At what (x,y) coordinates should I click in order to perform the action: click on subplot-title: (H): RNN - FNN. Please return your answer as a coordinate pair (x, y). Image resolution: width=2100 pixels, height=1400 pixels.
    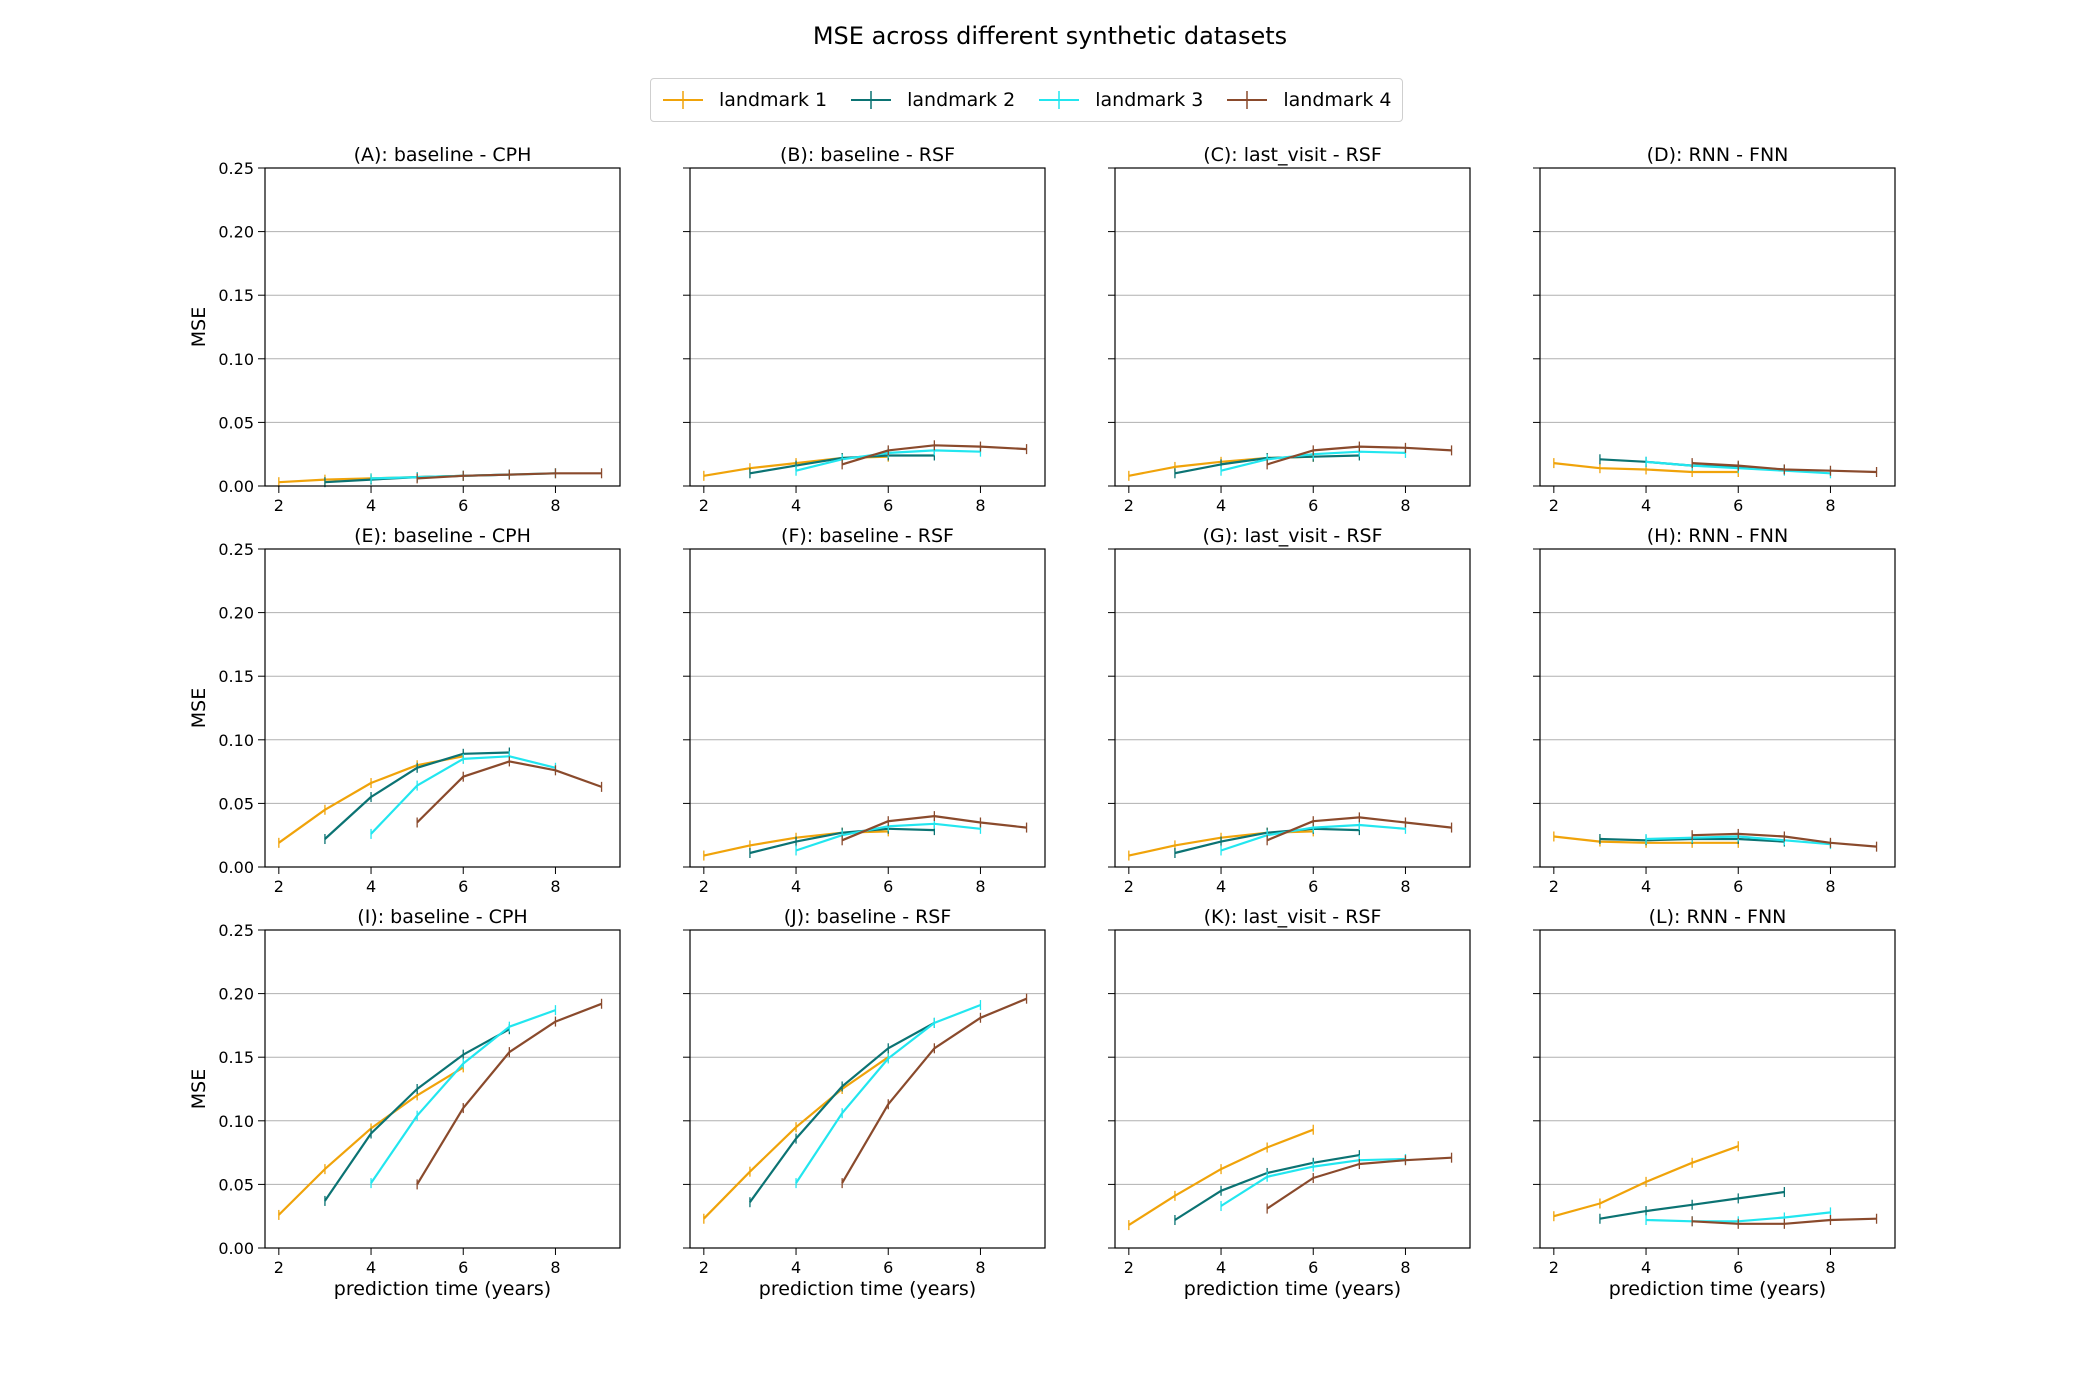
    Looking at the image, I should click on (1717, 536).